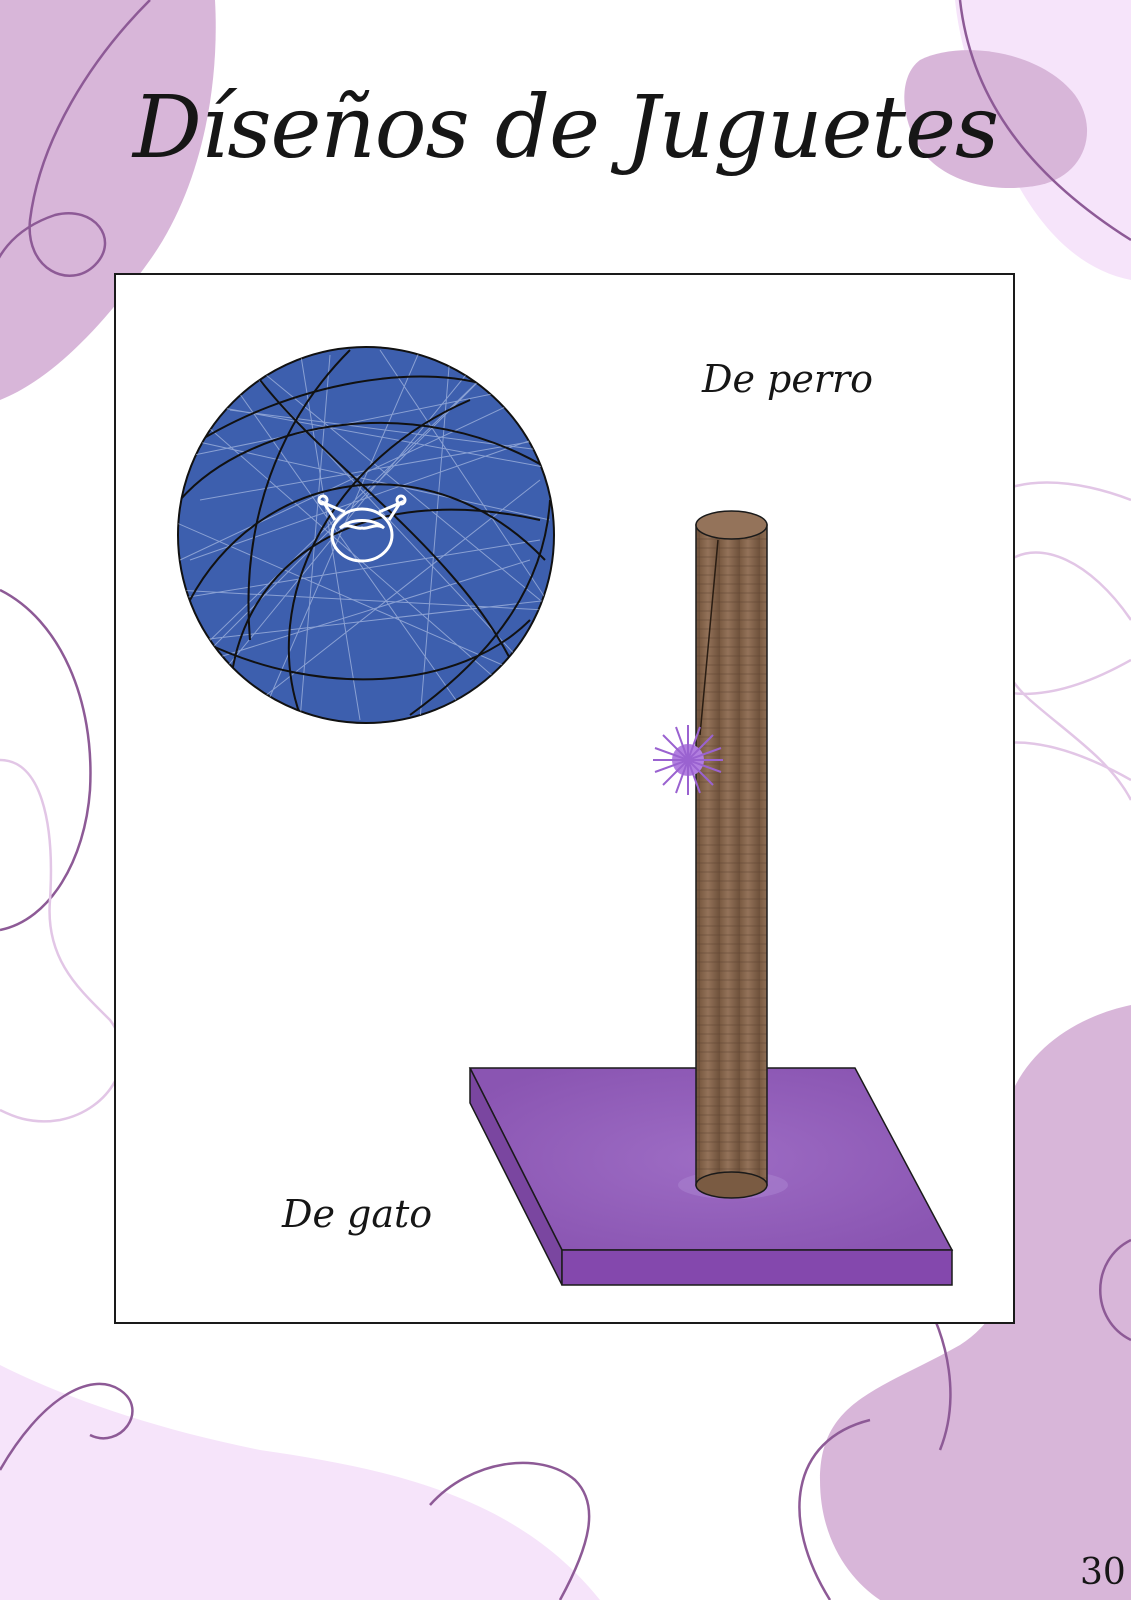 This screenshot has height=1600, width=1131. What do you see at coordinates (788, 379) in the screenshot?
I see `caption-dog: De perro` at bounding box center [788, 379].